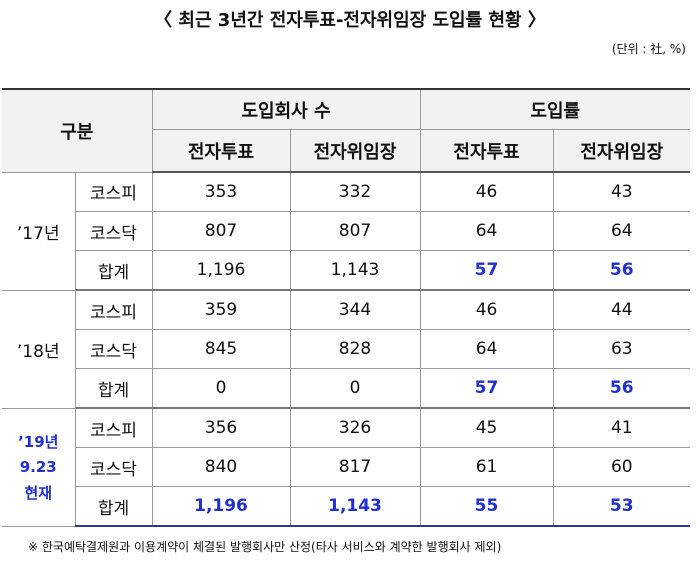  What do you see at coordinates (355, 309) in the screenshot?
I see `cell: 344` at bounding box center [355, 309].